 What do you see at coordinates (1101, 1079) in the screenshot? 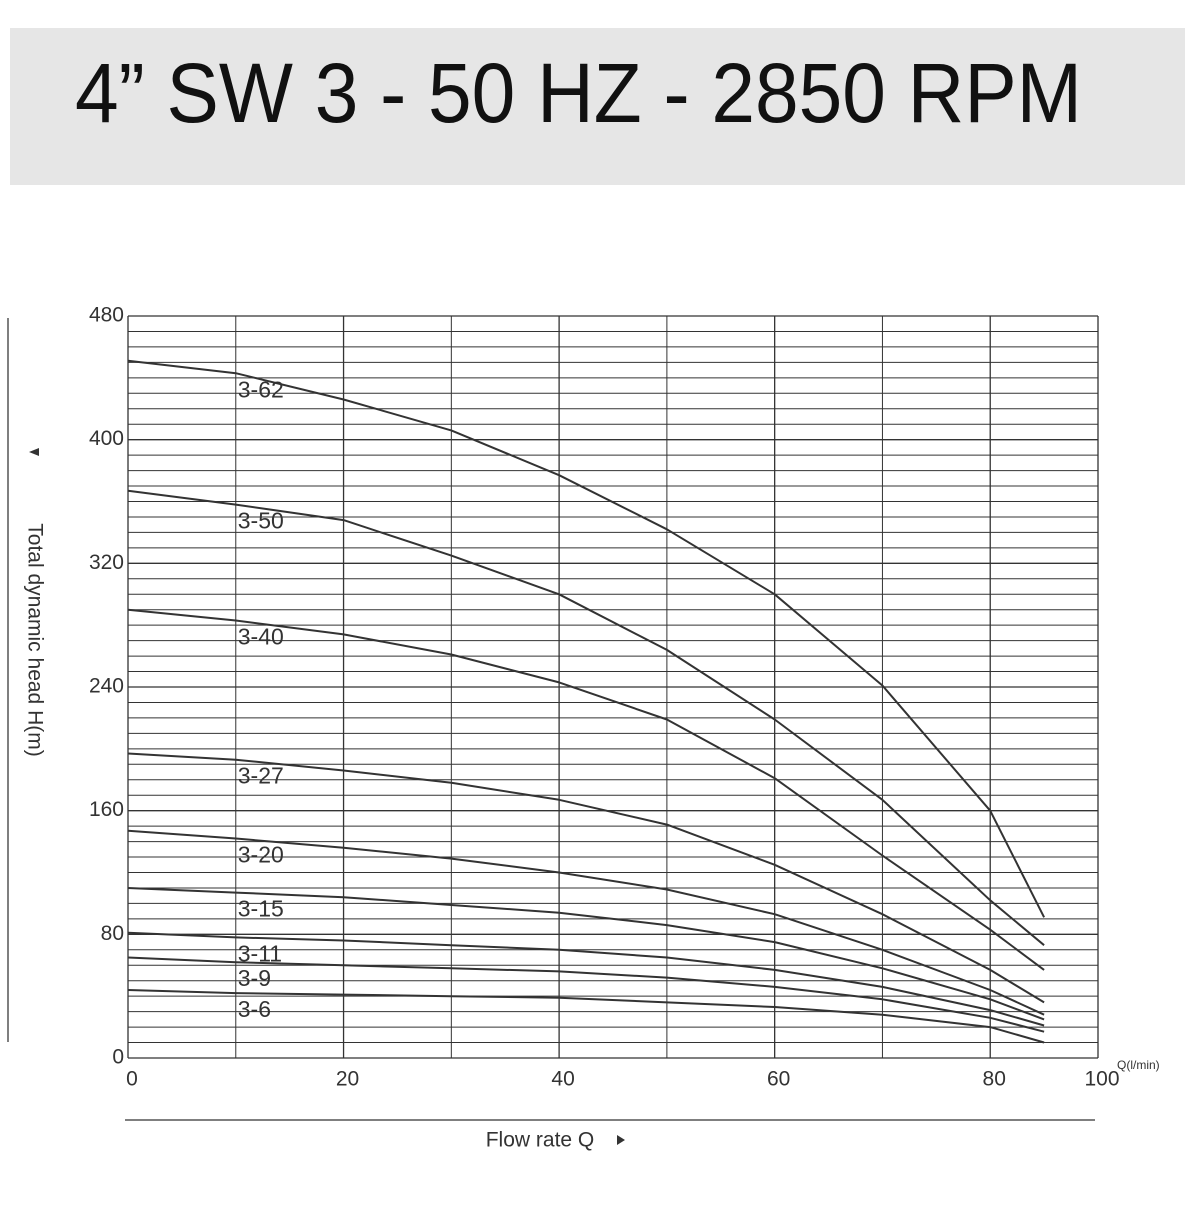
I see `x-tick-label: 100` at bounding box center [1101, 1079].